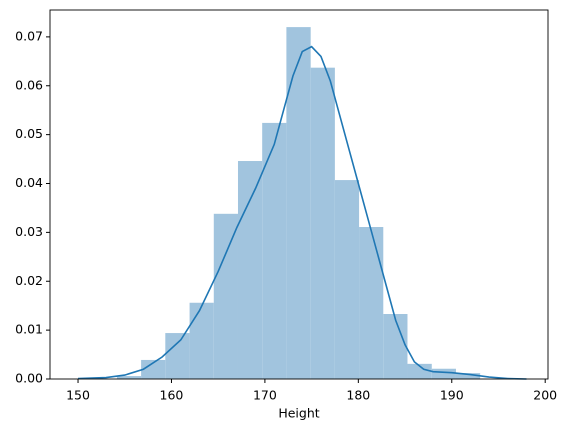 The width and height of the screenshot is (568, 432). I want to click on x-tick-label: 200, so click(545, 395).